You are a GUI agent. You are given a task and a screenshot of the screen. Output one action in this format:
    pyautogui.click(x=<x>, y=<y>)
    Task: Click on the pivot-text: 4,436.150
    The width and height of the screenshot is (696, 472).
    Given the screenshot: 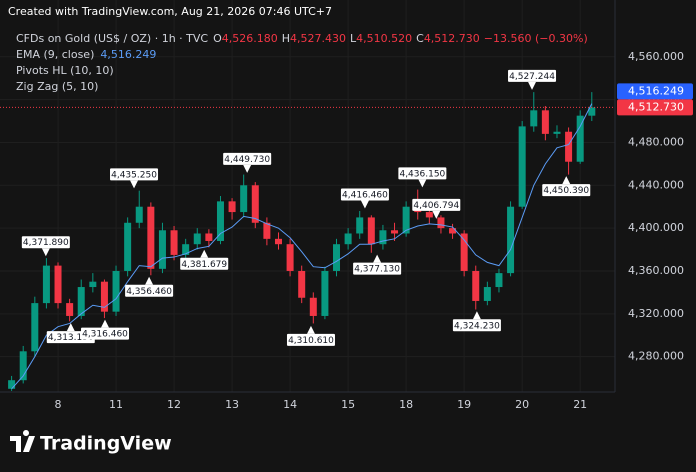 What is the action you would take?
    pyautogui.click(x=422, y=174)
    